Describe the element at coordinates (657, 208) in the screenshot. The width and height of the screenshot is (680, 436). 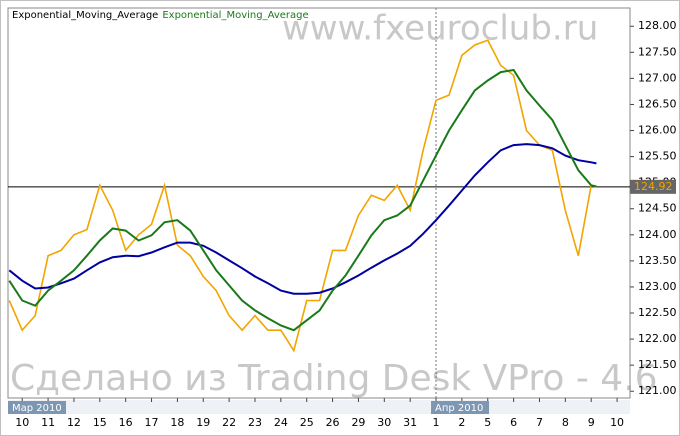
I see `y-tick-label: 124.50` at that location.